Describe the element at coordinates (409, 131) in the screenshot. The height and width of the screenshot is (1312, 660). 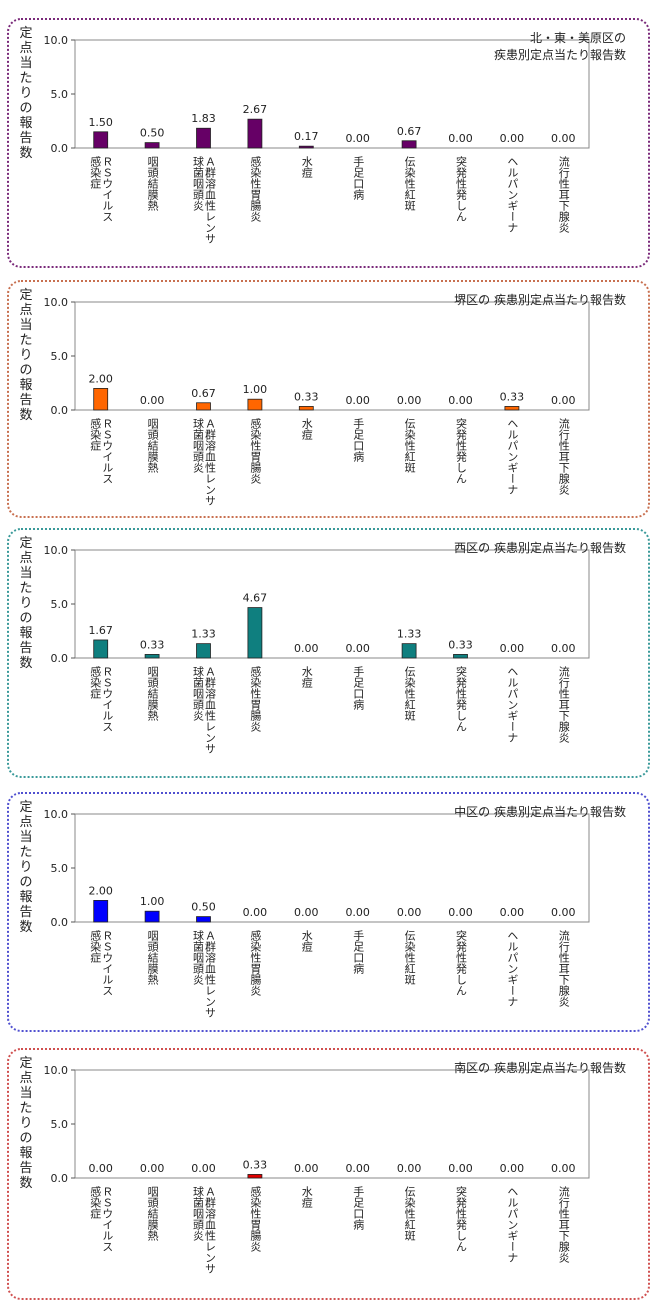
I see `data-label: 0.67` at that location.